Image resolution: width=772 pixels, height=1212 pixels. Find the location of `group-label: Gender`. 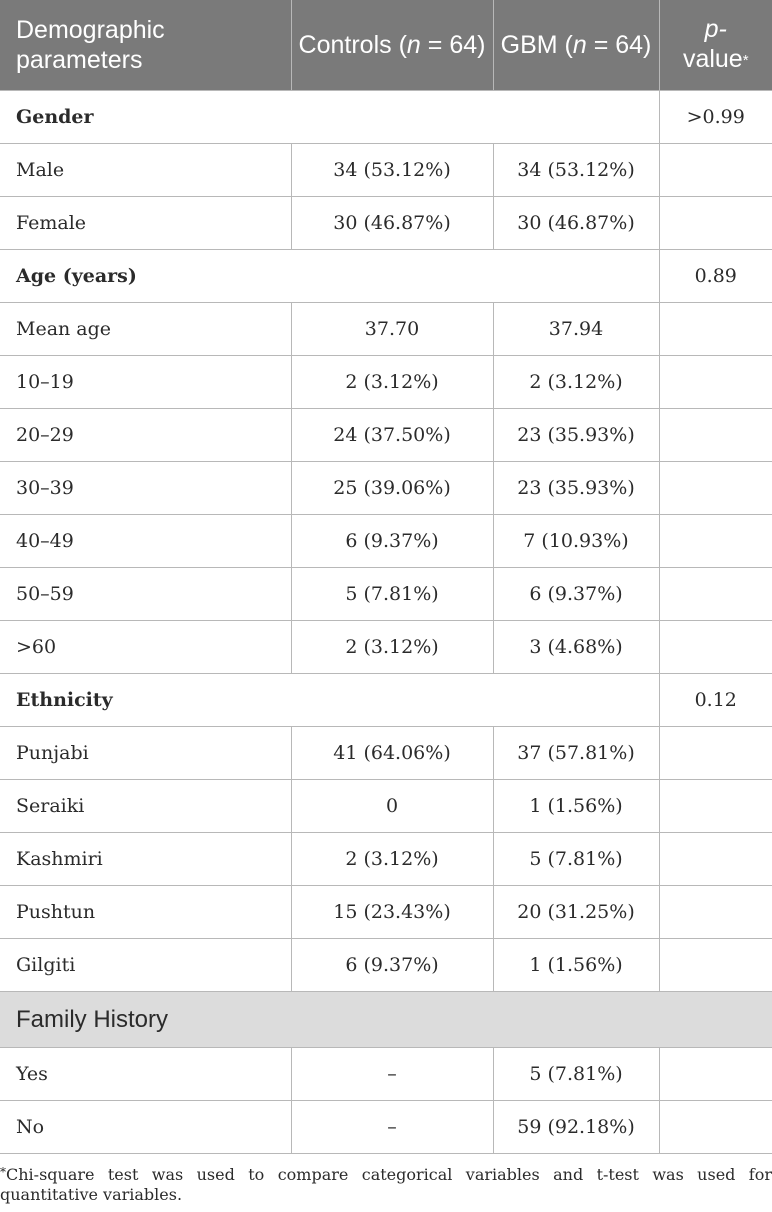

group-label: Gender is located at coordinates (330, 117).